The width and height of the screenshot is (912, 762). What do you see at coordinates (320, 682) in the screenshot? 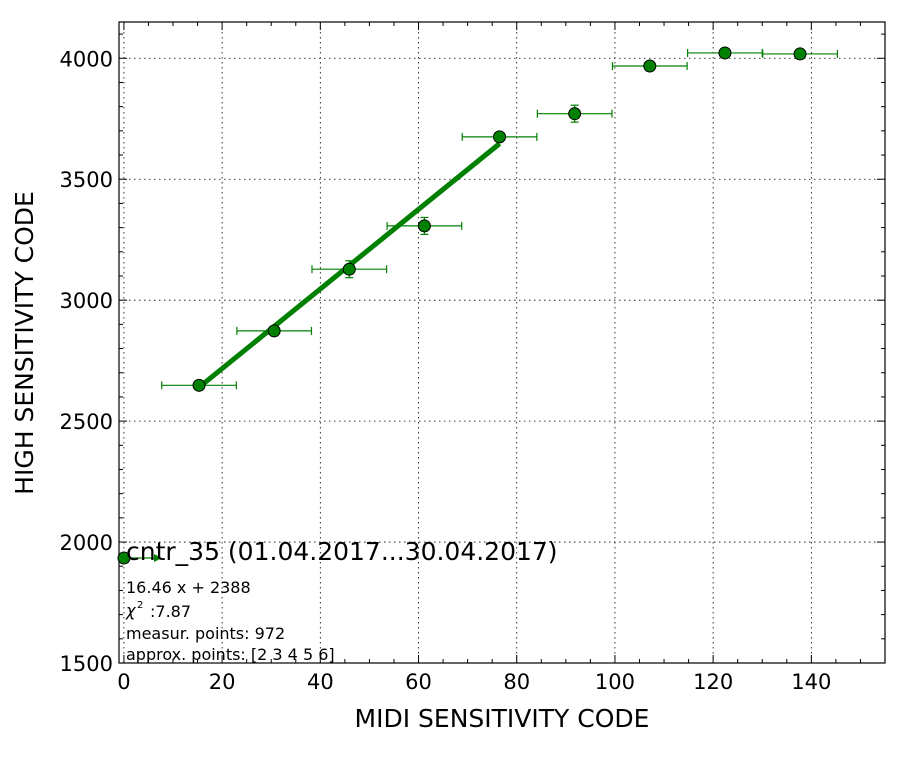
I see `x-tick-label: 40` at bounding box center [320, 682].